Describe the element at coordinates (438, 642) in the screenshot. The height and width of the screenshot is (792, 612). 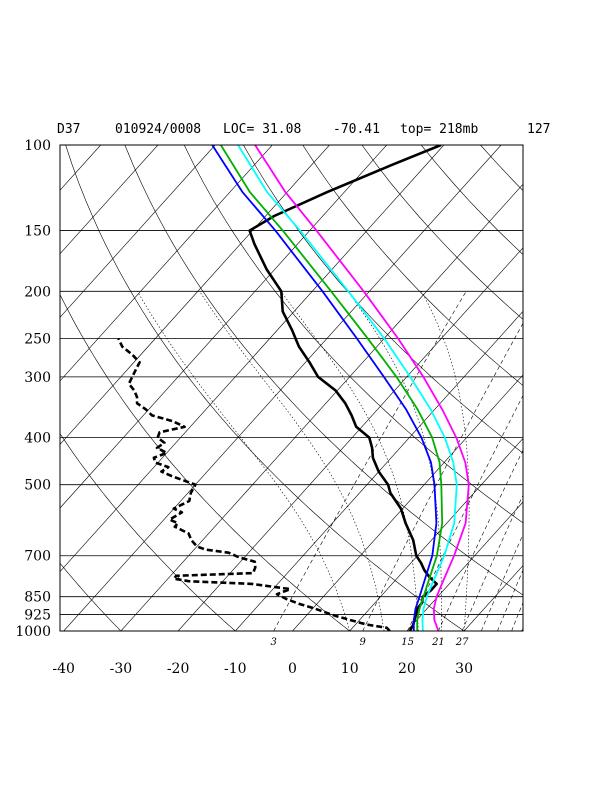
I see `mixing-ratio-label: 21` at that location.